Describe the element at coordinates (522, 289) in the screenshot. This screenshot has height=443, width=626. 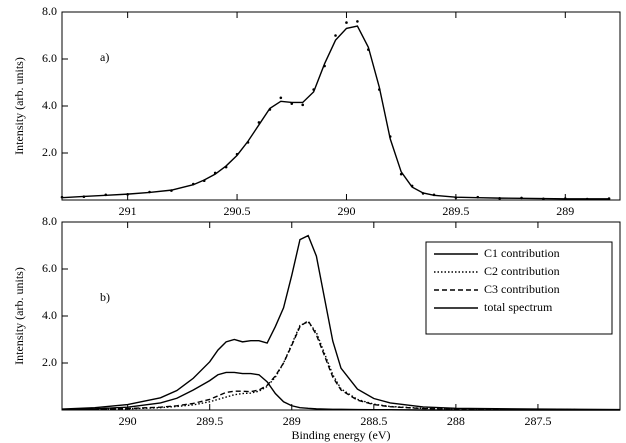
I see `legend-label: C3 contribution` at that location.